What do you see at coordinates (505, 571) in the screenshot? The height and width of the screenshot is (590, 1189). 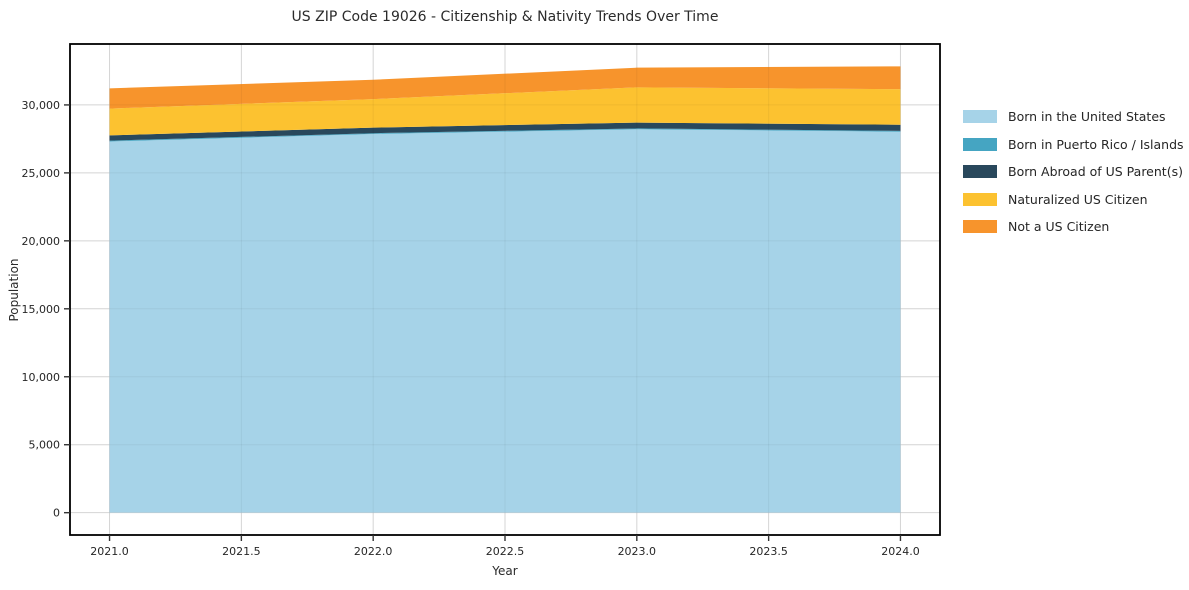 I see `x-axis-label: Year` at bounding box center [505, 571].